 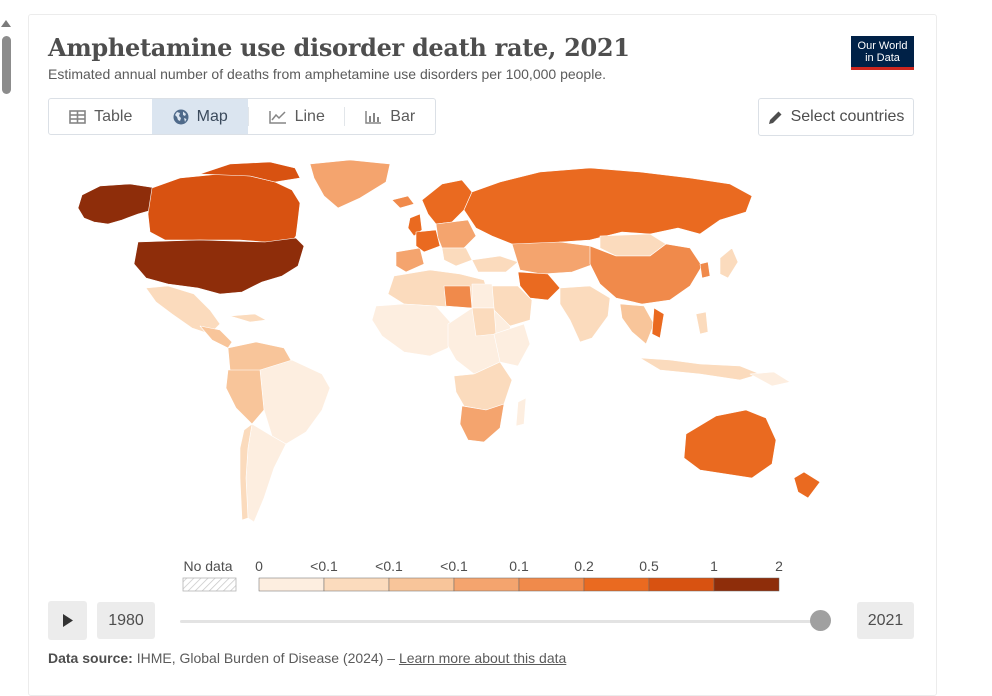 I want to click on country-west-africa, so click(x=412, y=330).